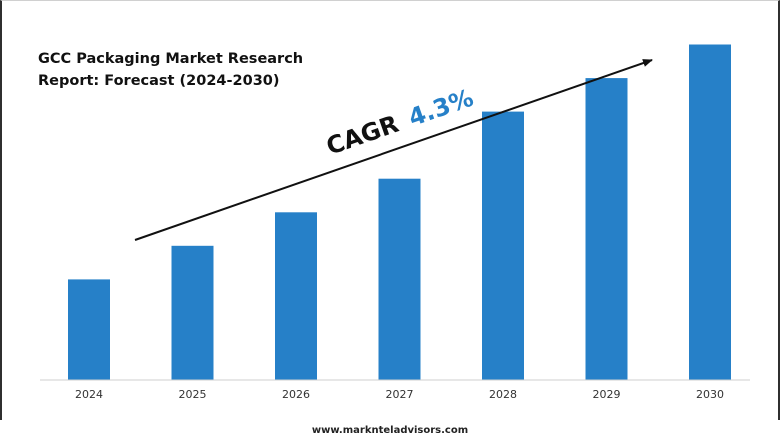  I want to click on footer-band, so click(390, 430).